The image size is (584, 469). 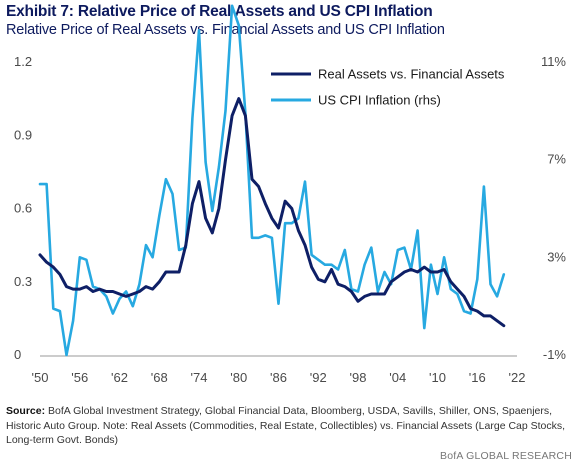 What do you see at coordinates (199, 377) in the screenshot?
I see `x-tick-label: '74` at bounding box center [199, 377].